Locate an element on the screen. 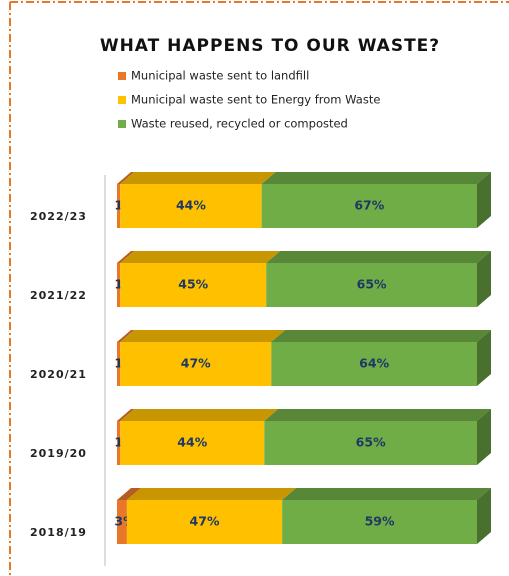  value-label: 64% is located at coordinates (374, 363).